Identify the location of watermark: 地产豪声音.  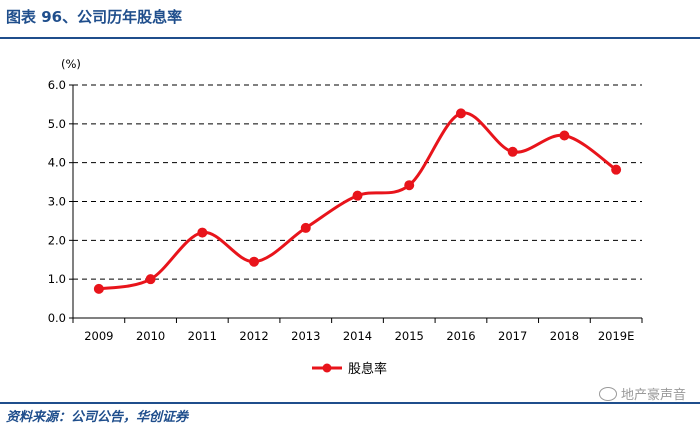
(642, 393).